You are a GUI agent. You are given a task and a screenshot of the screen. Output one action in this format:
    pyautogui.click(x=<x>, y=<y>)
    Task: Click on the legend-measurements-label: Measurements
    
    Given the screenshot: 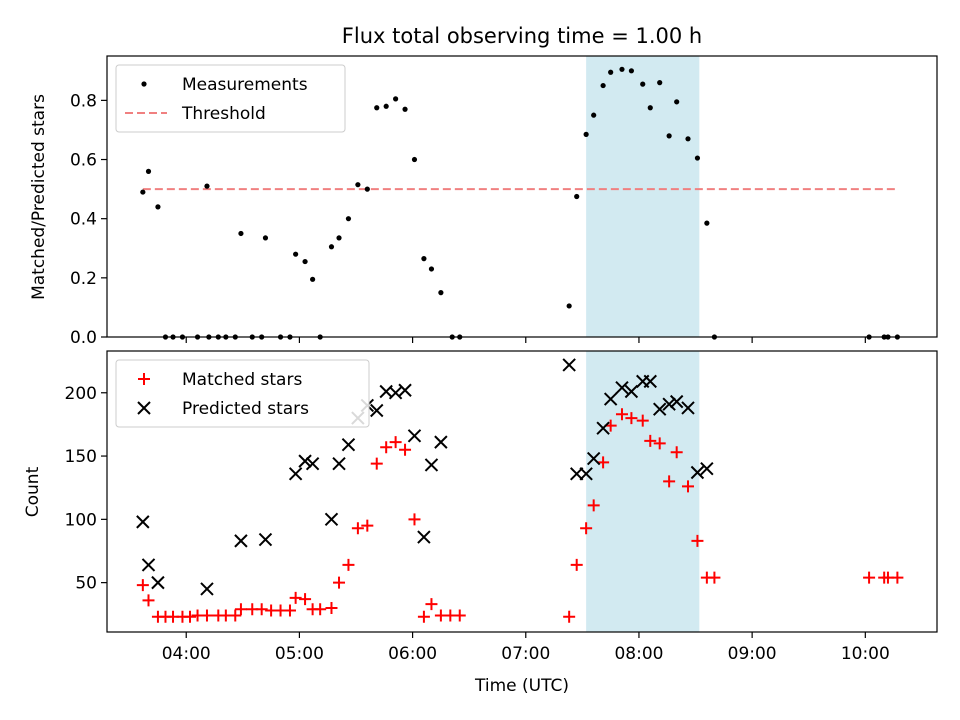 What is the action you would take?
    pyautogui.click(x=245, y=85)
    